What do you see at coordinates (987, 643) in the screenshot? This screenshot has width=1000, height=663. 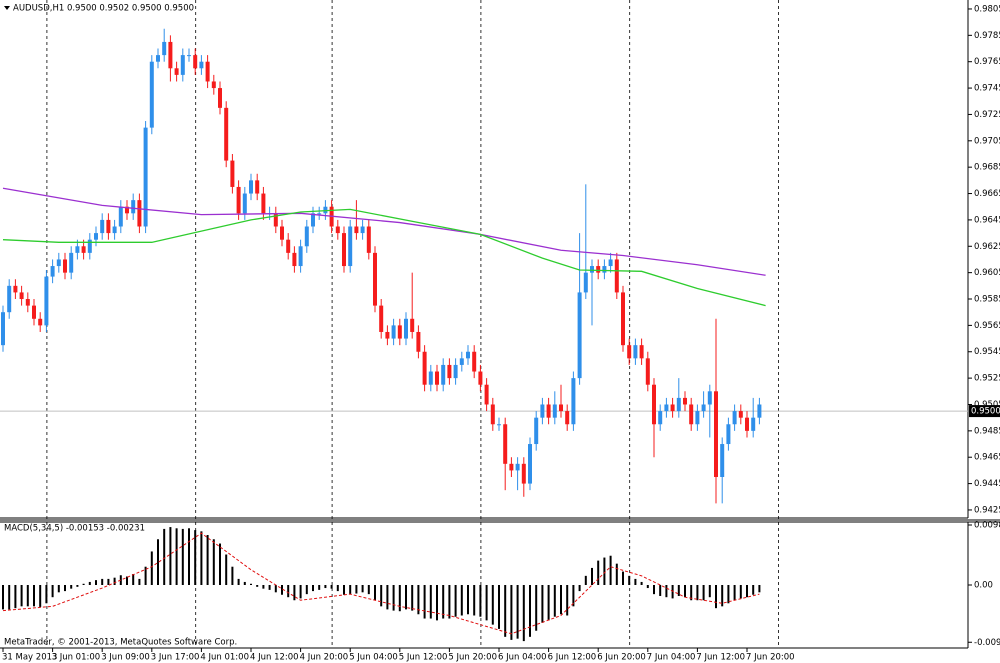 I see `y-tick-label: -0.00939` at bounding box center [987, 643].